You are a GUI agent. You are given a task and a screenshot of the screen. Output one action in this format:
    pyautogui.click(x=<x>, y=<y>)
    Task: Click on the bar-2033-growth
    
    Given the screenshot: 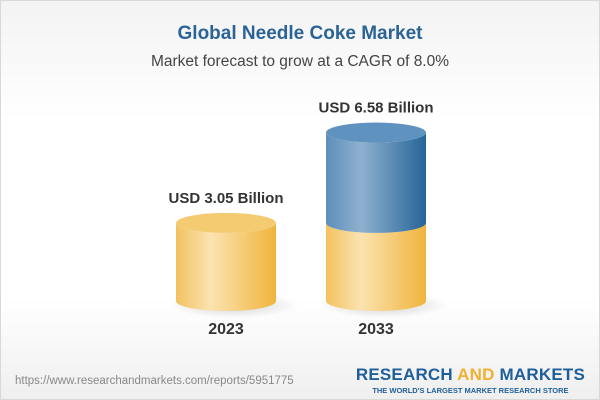 What is the action you would take?
    pyautogui.click(x=376, y=182)
    